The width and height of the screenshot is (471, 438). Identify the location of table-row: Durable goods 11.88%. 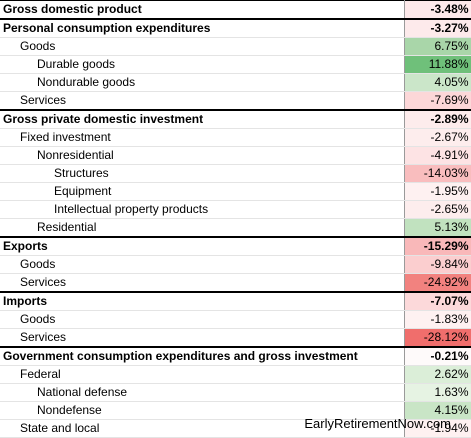
(235, 64).